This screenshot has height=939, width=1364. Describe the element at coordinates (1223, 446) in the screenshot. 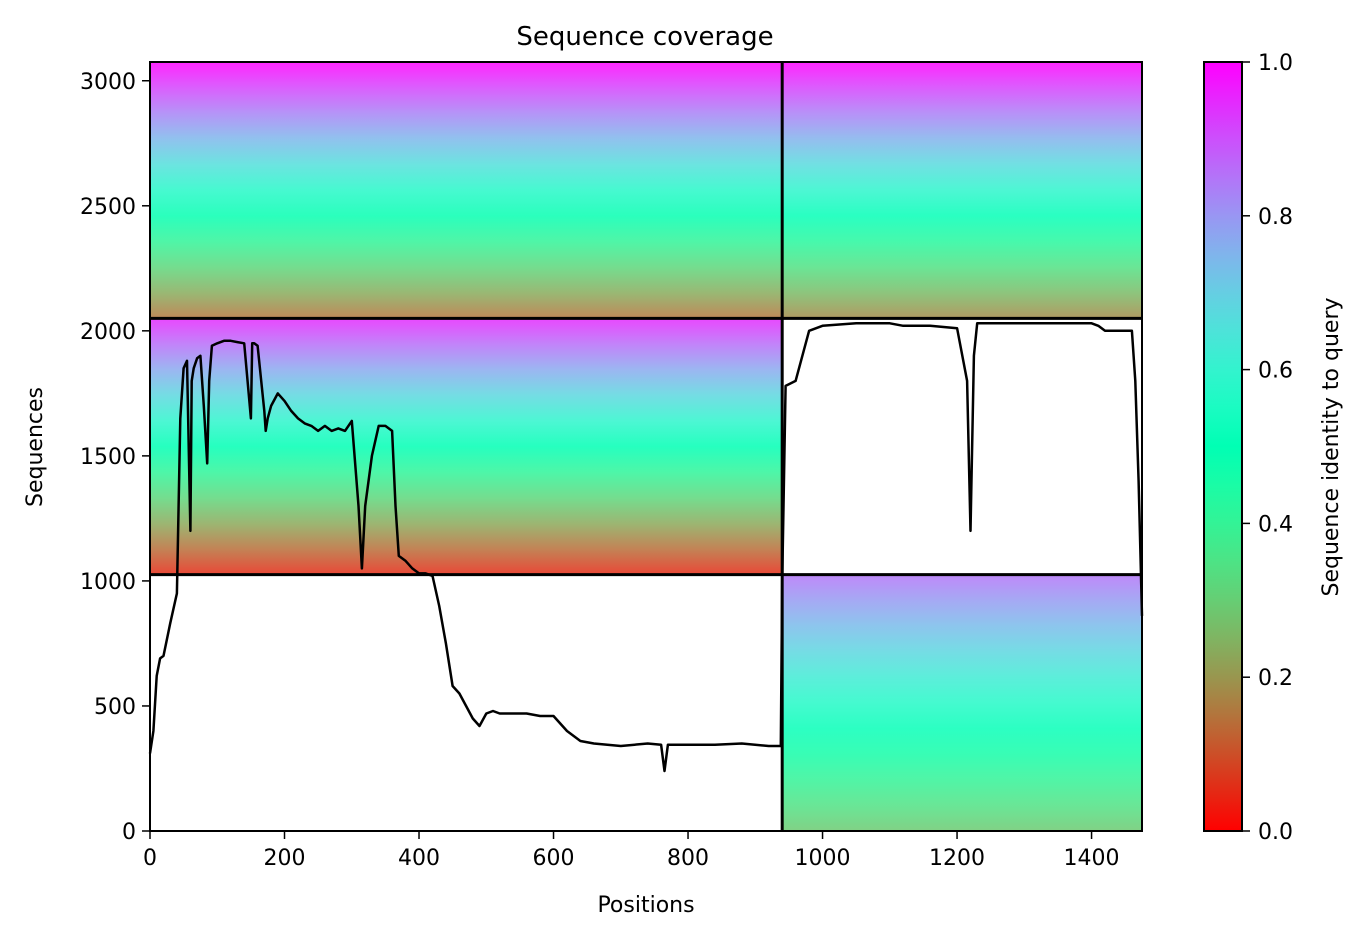

I see `colorbar-gradient` at that location.